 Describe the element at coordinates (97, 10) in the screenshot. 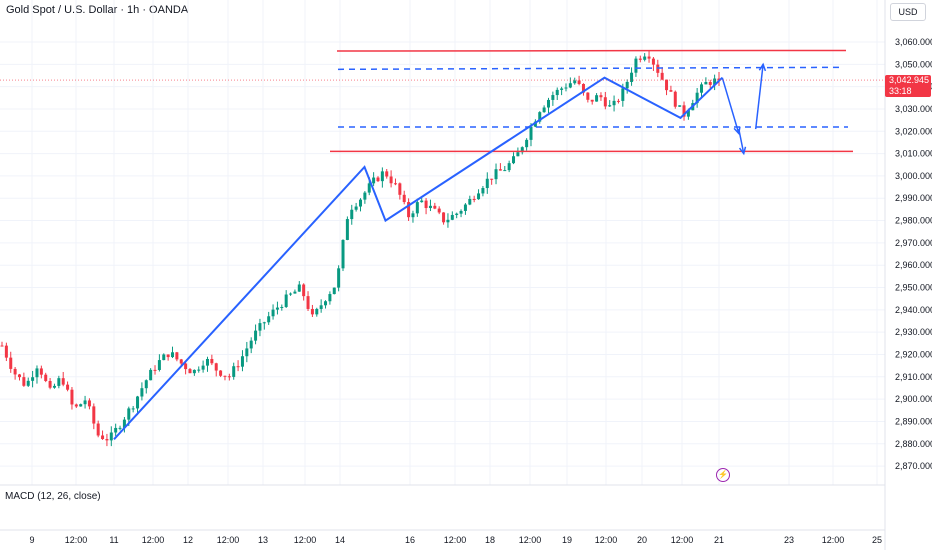

I see `chart-title: Gold Spot / U.S. Dollar · 1h · OANDA` at that location.